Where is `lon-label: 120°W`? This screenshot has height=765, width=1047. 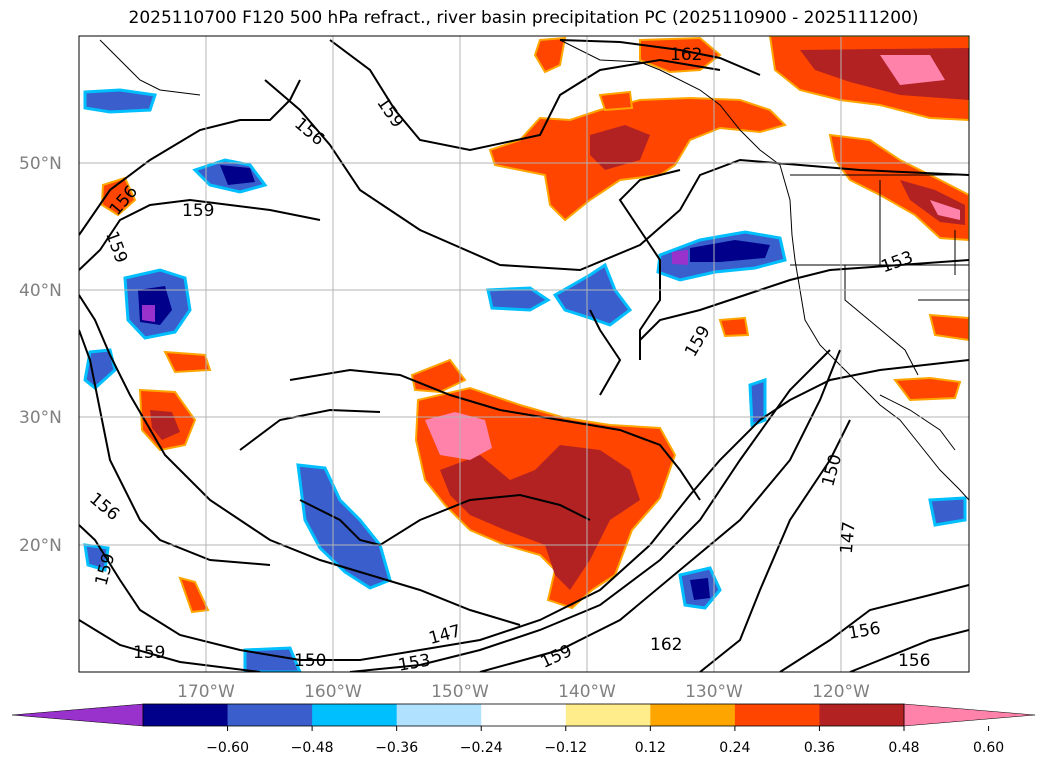 lon-label: 120°W is located at coordinates (841, 692).